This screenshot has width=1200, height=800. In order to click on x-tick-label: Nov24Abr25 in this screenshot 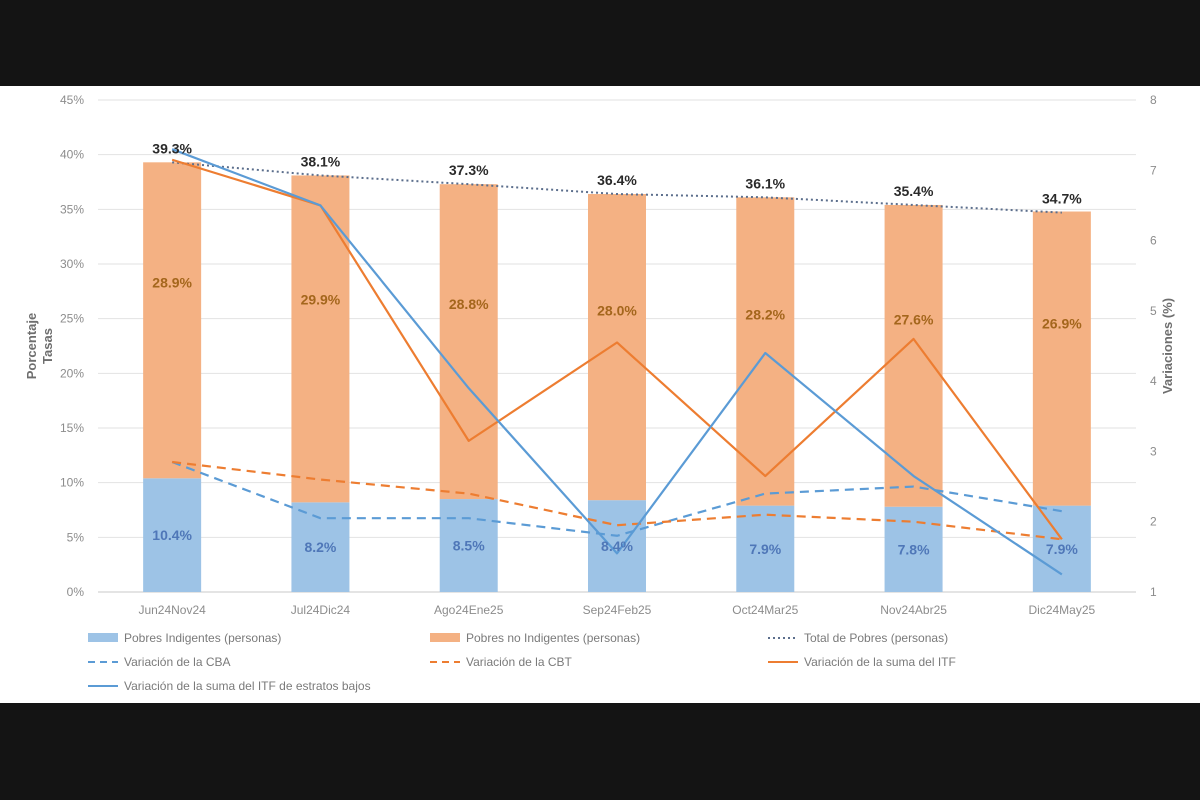, I will do `click(913, 610)`.